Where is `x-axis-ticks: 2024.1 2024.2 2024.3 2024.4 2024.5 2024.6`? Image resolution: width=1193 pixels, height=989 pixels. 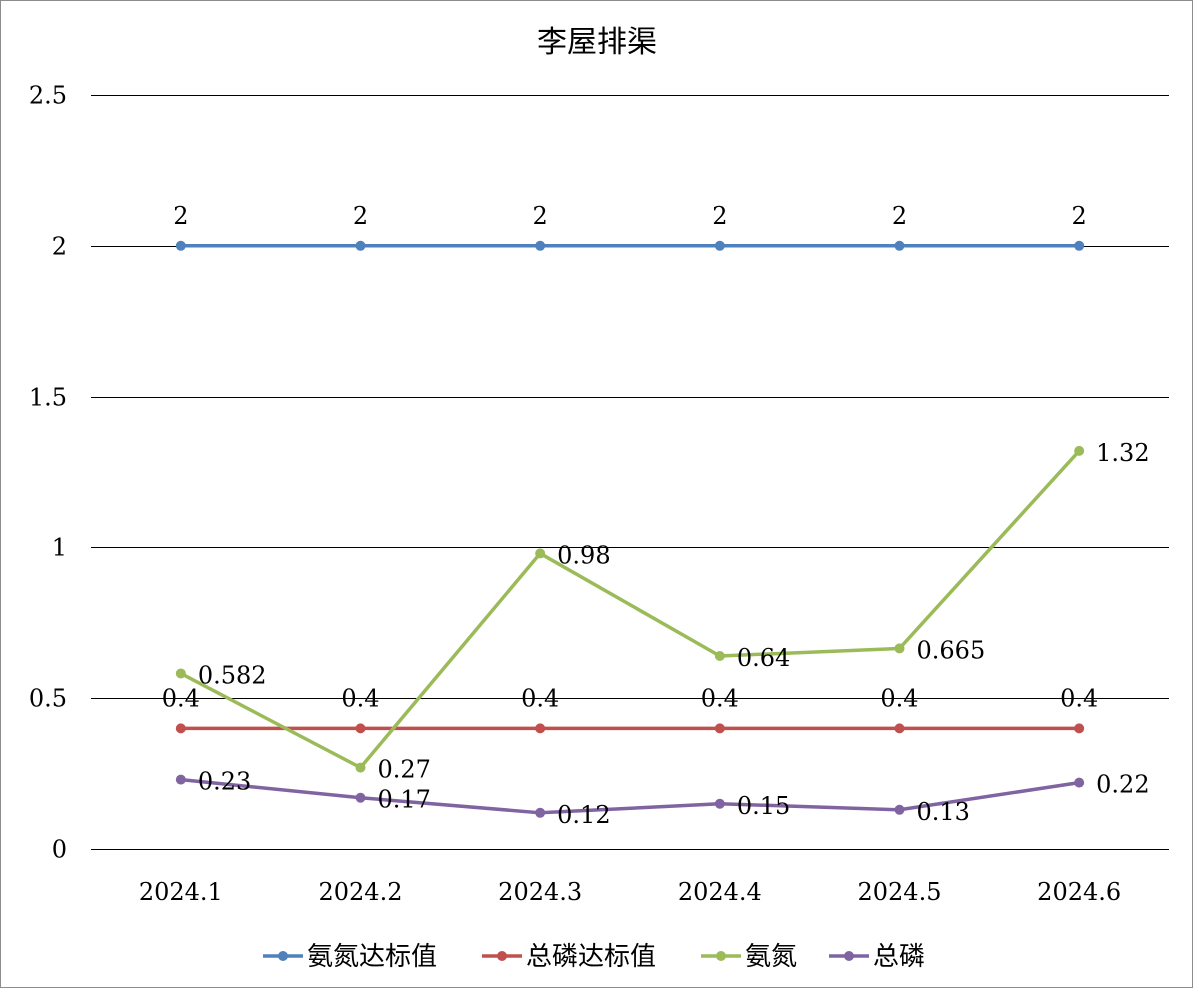
x-axis-ticks: 2024.1 2024.2 2024.3 2024.4 2024.5 2024.6 is located at coordinates (630, 892).